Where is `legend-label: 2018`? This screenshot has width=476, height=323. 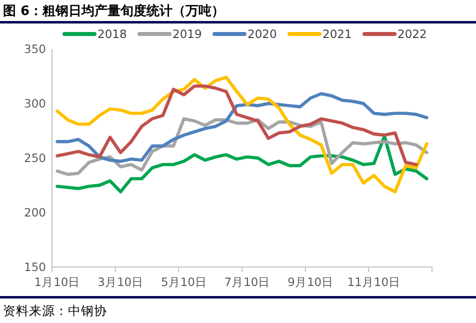 legend-label: 2018 is located at coordinates (112, 34).